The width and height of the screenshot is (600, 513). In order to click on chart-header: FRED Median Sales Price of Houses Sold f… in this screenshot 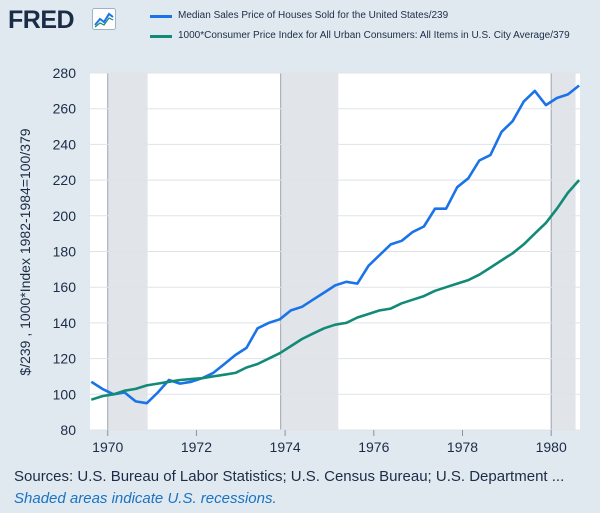, I will do `click(300, 28)`.